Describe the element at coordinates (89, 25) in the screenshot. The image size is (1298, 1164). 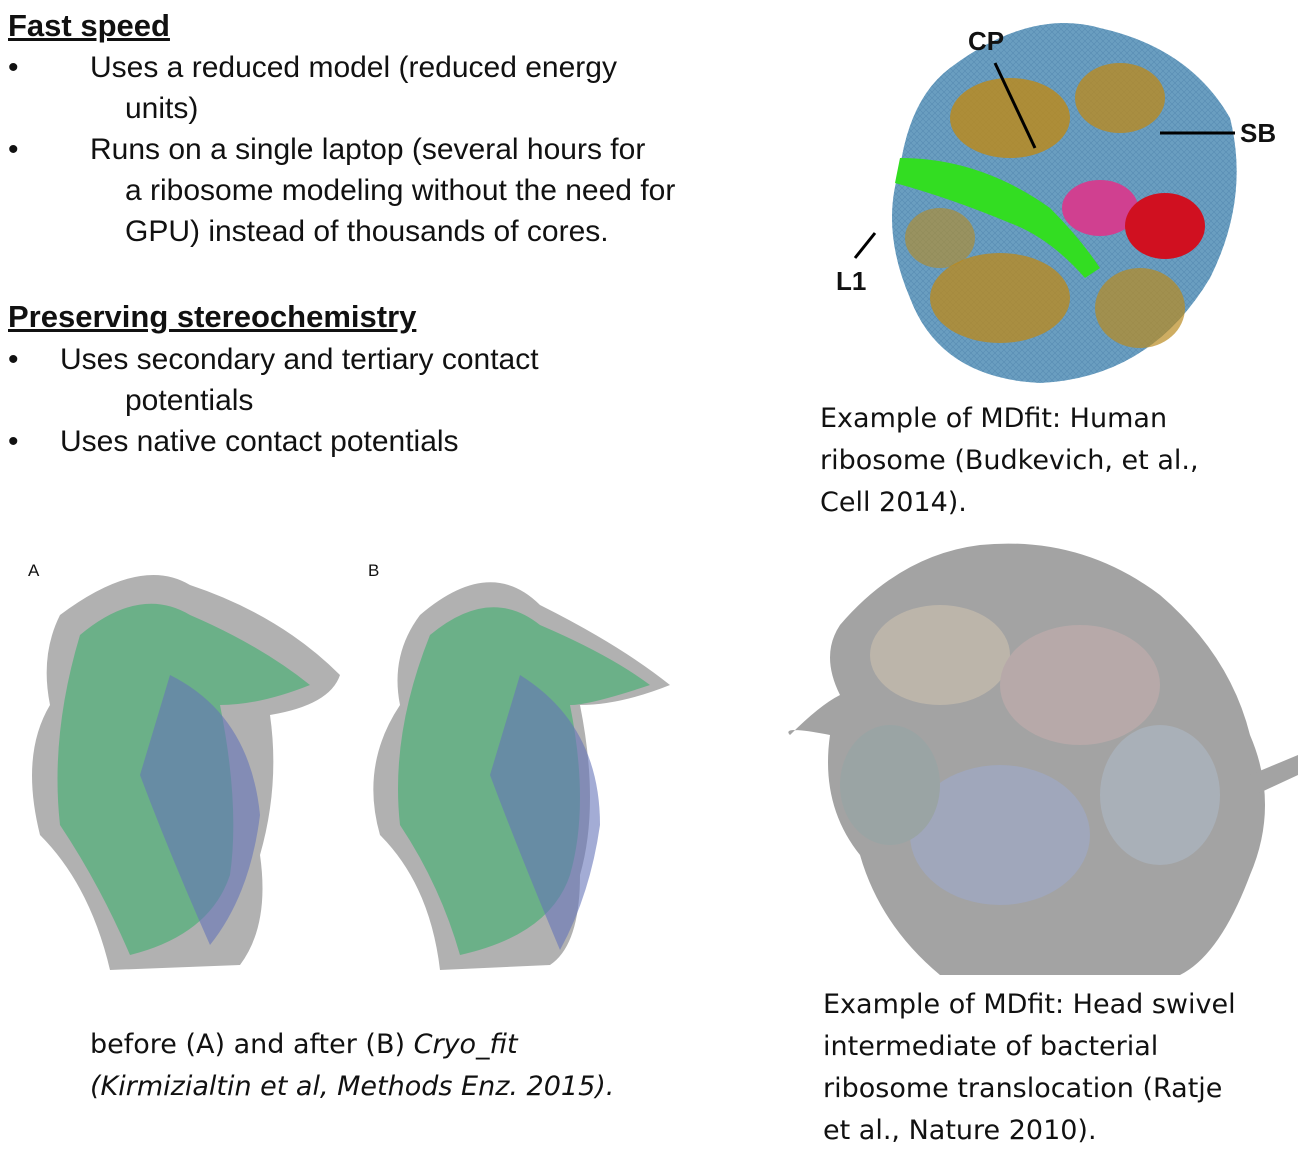
I see `heading-fast-speed: Fast speed` at that location.